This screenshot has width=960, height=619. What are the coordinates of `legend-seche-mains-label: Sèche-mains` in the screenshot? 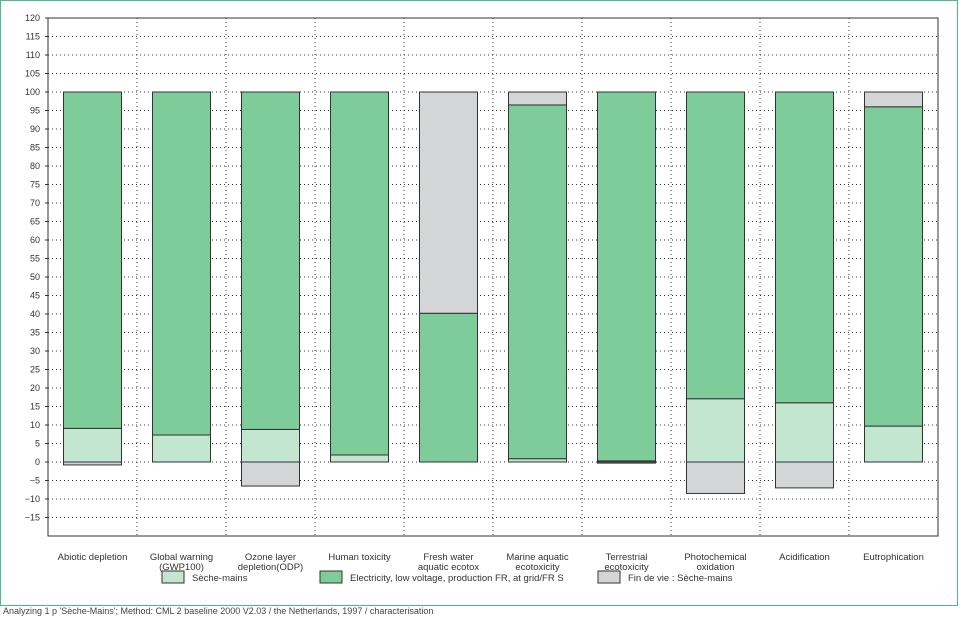 It's located at (220, 578).